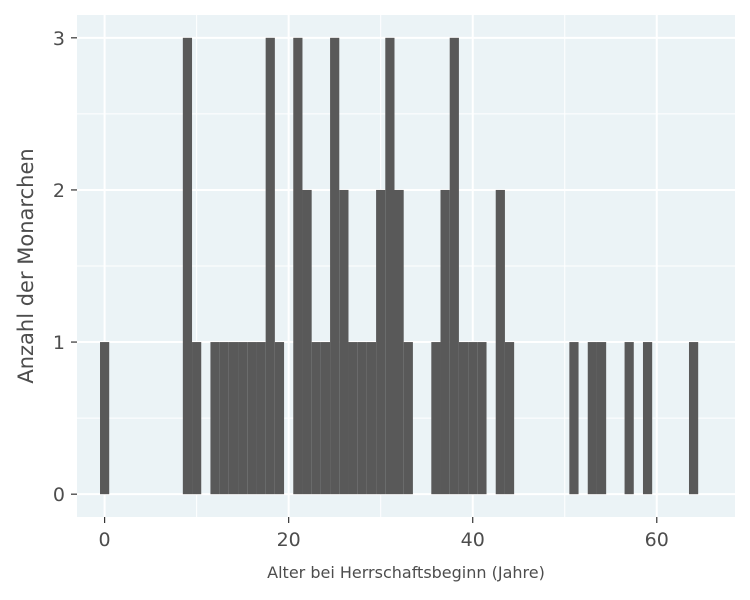  What do you see at coordinates (59, 495) in the screenshot?
I see `y-tick-label: 0` at bounding box center [59, 495].